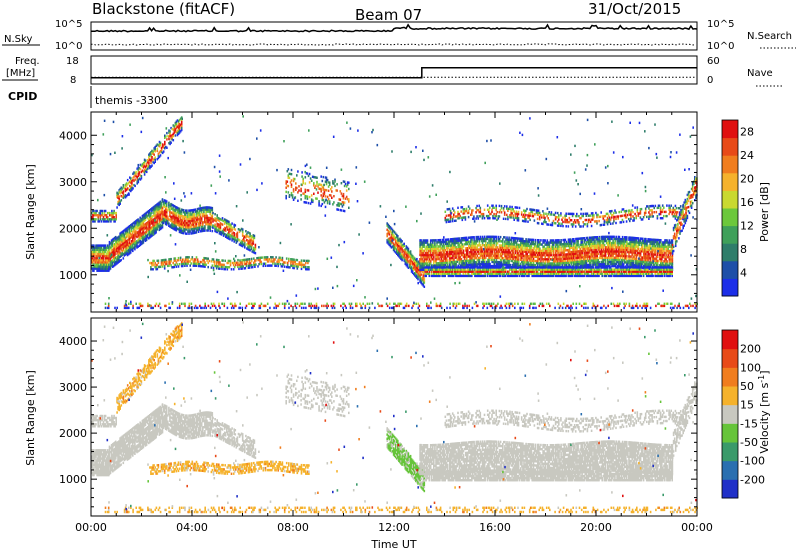 The width and height of the screenshot is (800, 554). Describe the element at coordinates (394, 73) in the screenshot. I see `freq-series` at that location.